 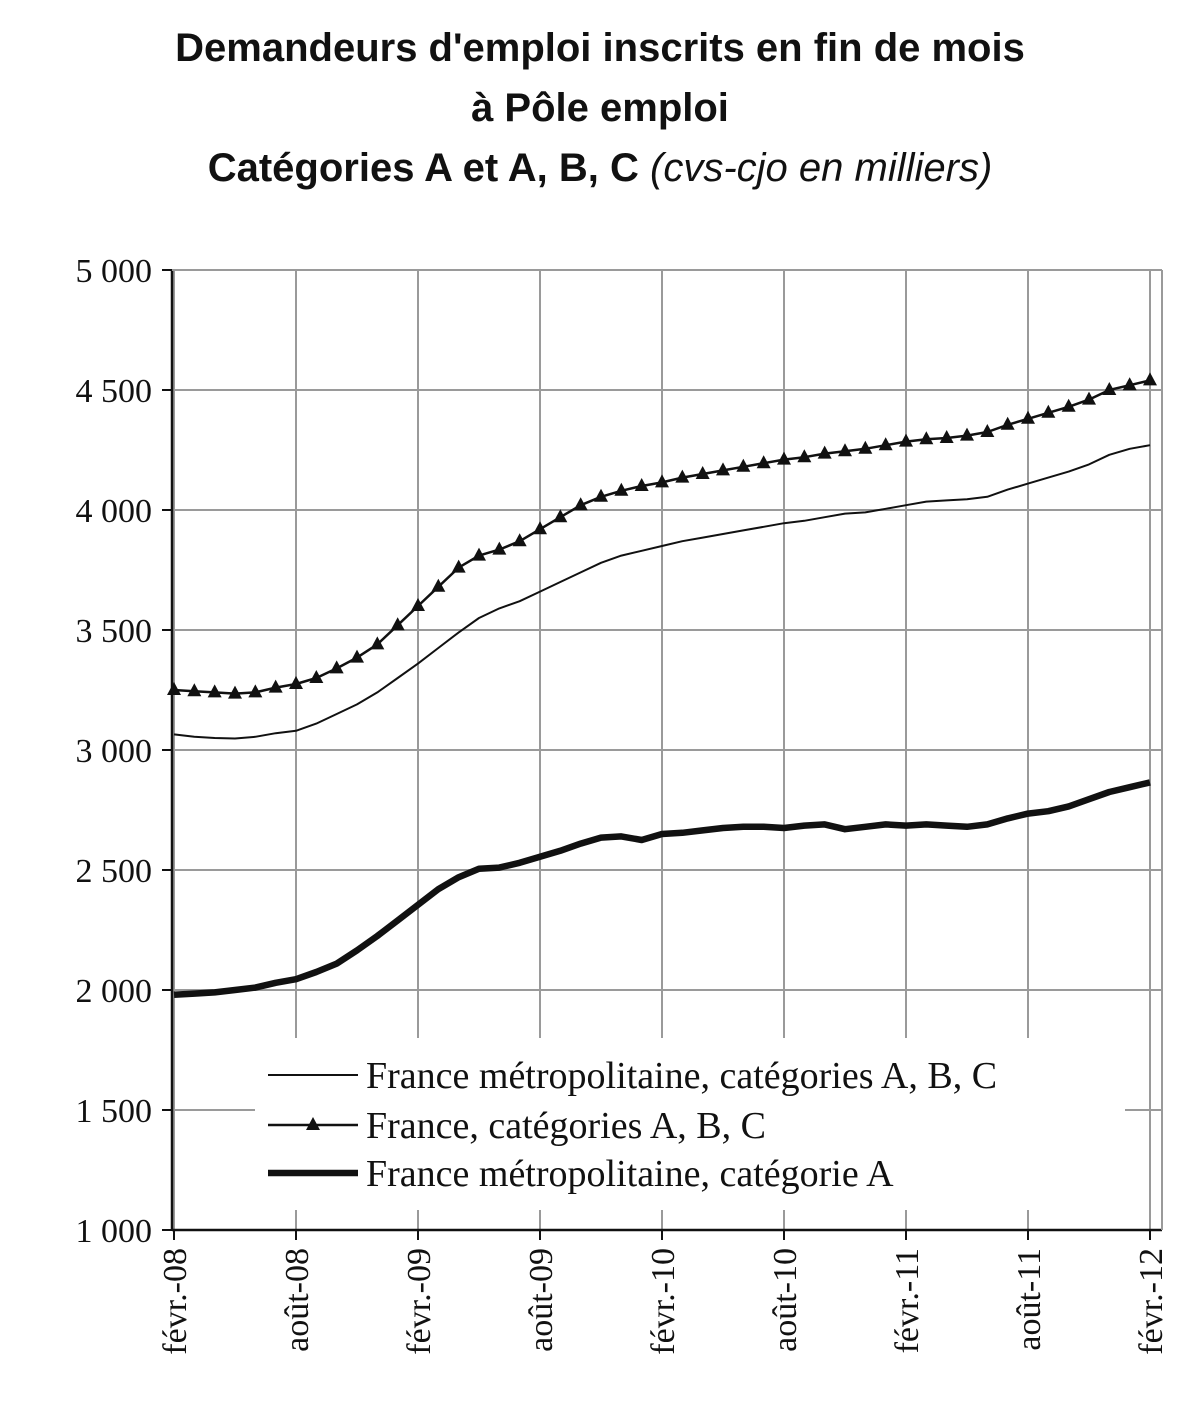 I want to click on y-tick-label: 1 500, so click(x=114, y=1111).